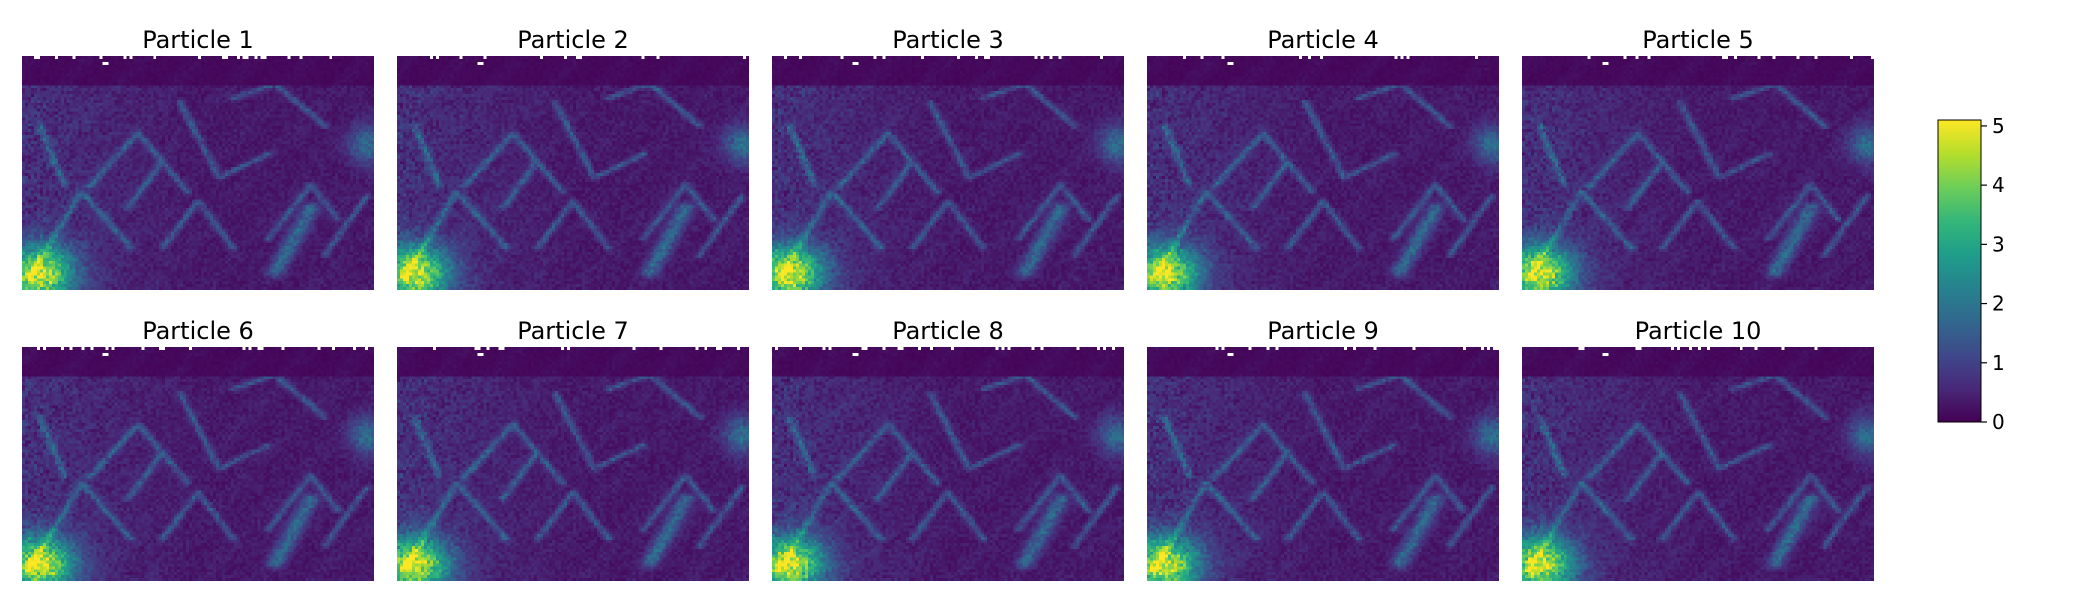  I want to click on heatmap-panel-9: Particle 9, so click(1323, 449).